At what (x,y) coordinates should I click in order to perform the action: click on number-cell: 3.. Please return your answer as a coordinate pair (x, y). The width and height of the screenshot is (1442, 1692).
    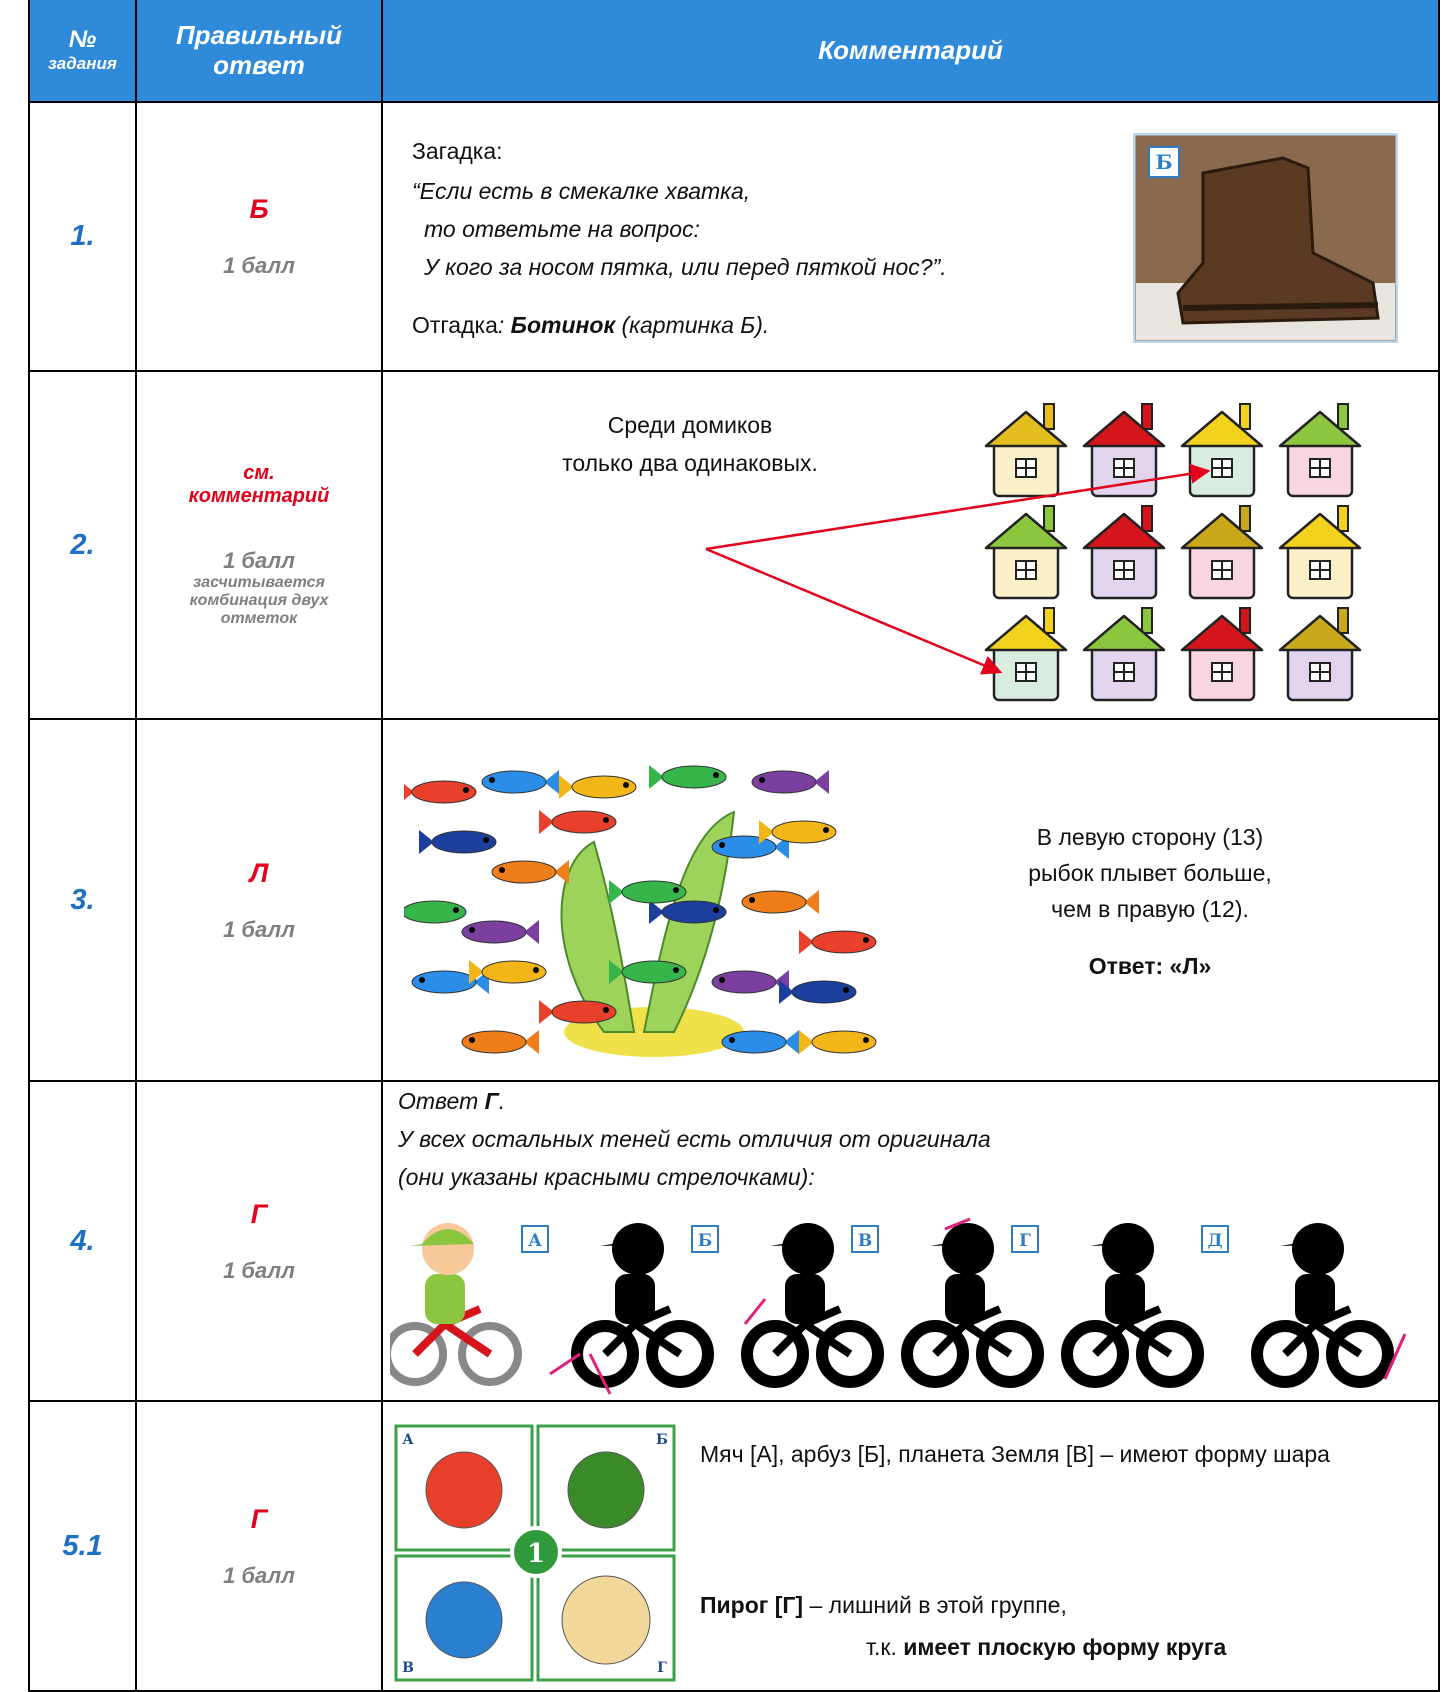
    Looking at the image, I should click on (82, 900).